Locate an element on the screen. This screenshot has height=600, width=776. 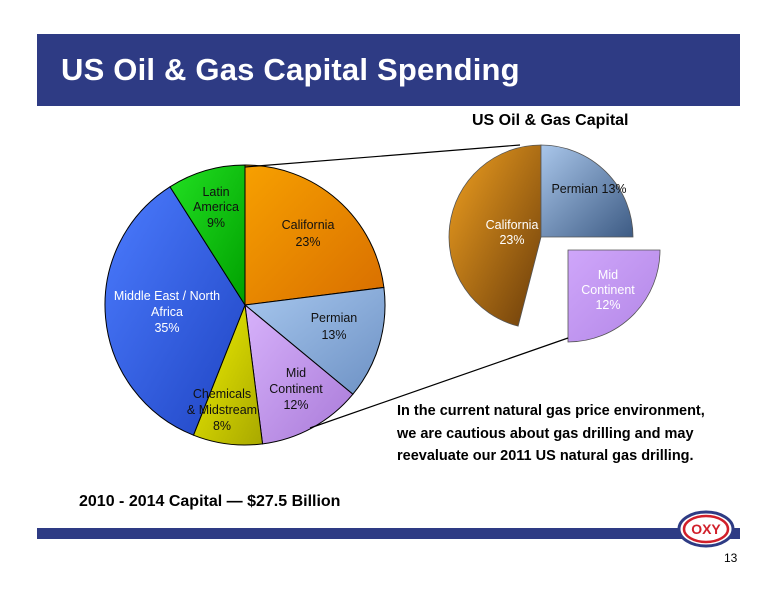
connector-line-top is located at coordinates (382, 156).